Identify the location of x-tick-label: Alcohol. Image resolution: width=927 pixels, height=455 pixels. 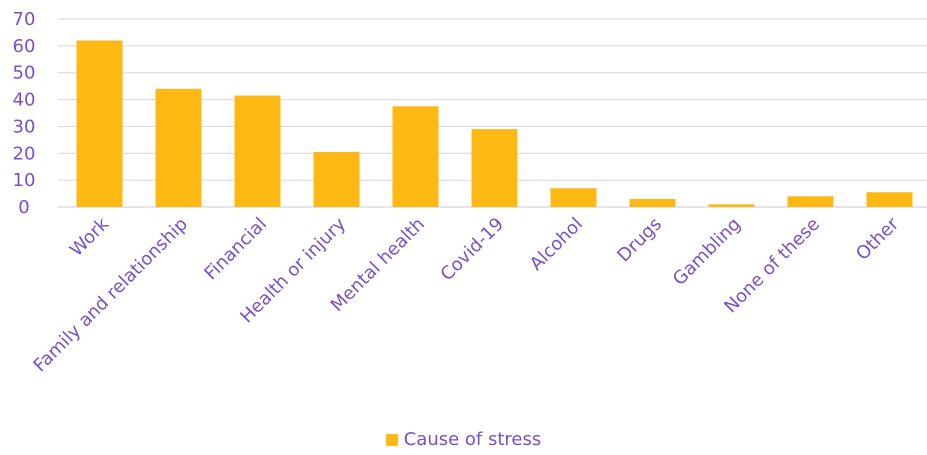
(556, 244).